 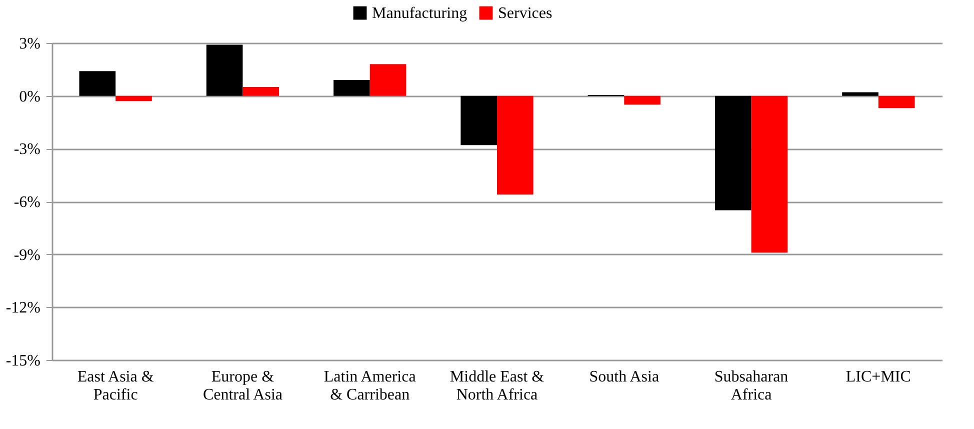 I want to click on y-tick-label: -6%, so click(x=27, y=202).